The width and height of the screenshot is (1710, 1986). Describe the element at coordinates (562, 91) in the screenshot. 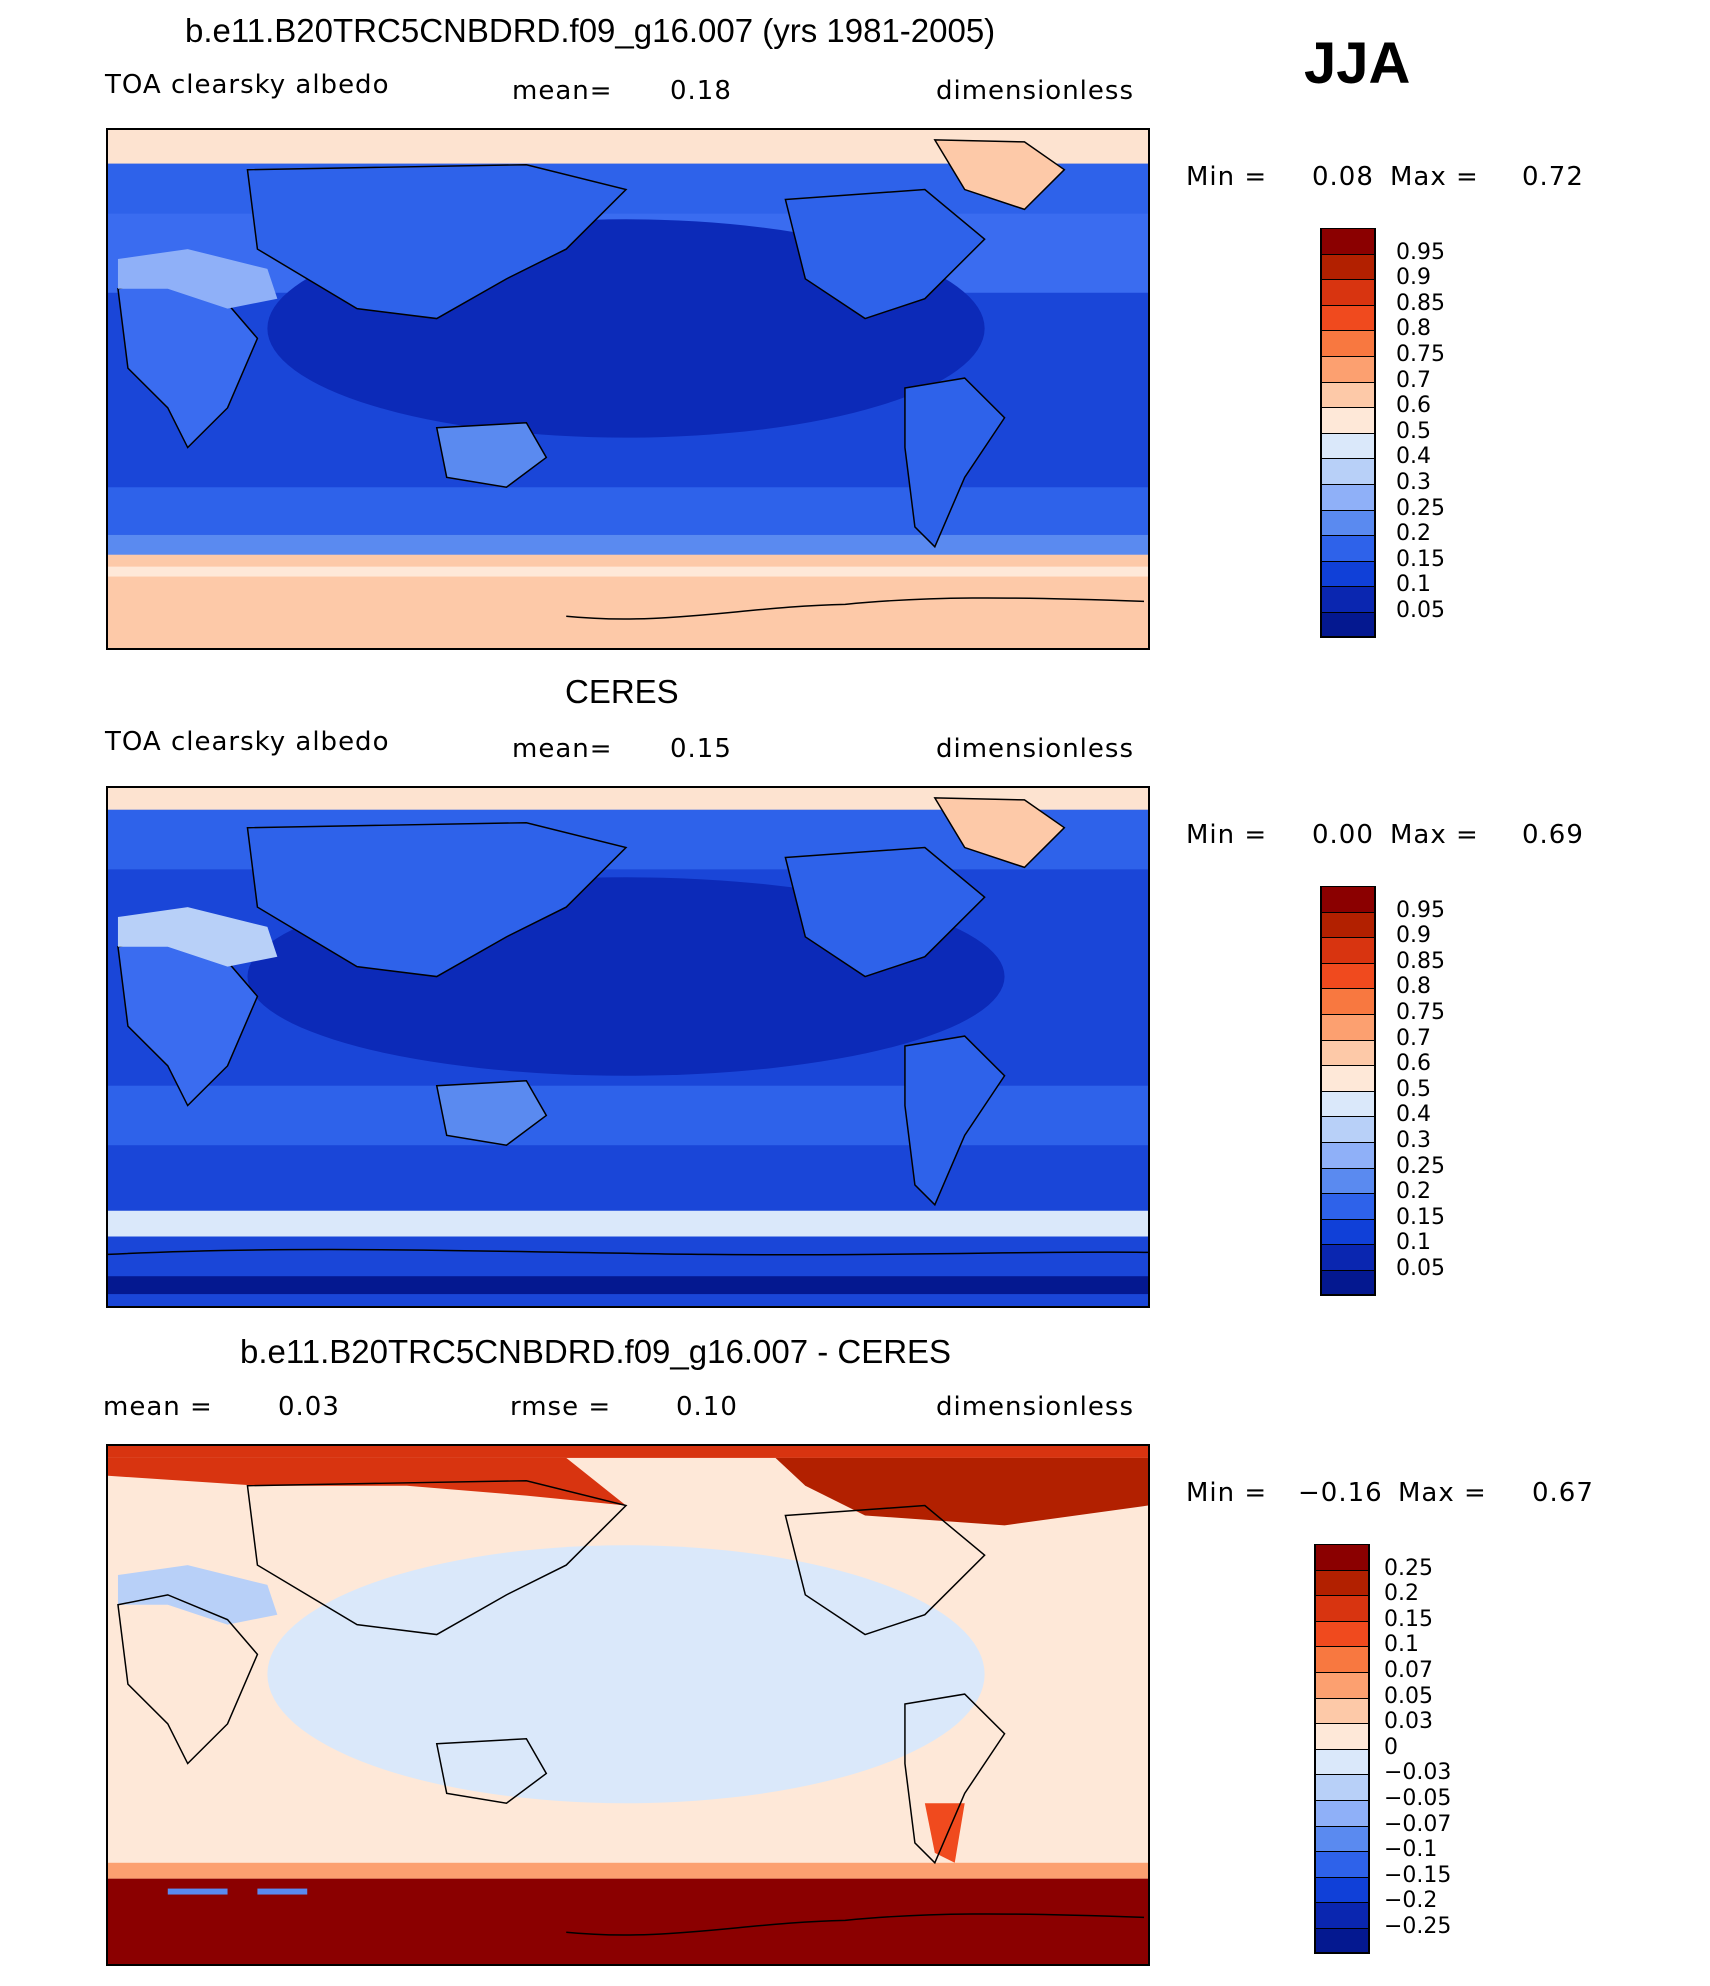

I see `panel-model-mean-label: mean=` at that location.